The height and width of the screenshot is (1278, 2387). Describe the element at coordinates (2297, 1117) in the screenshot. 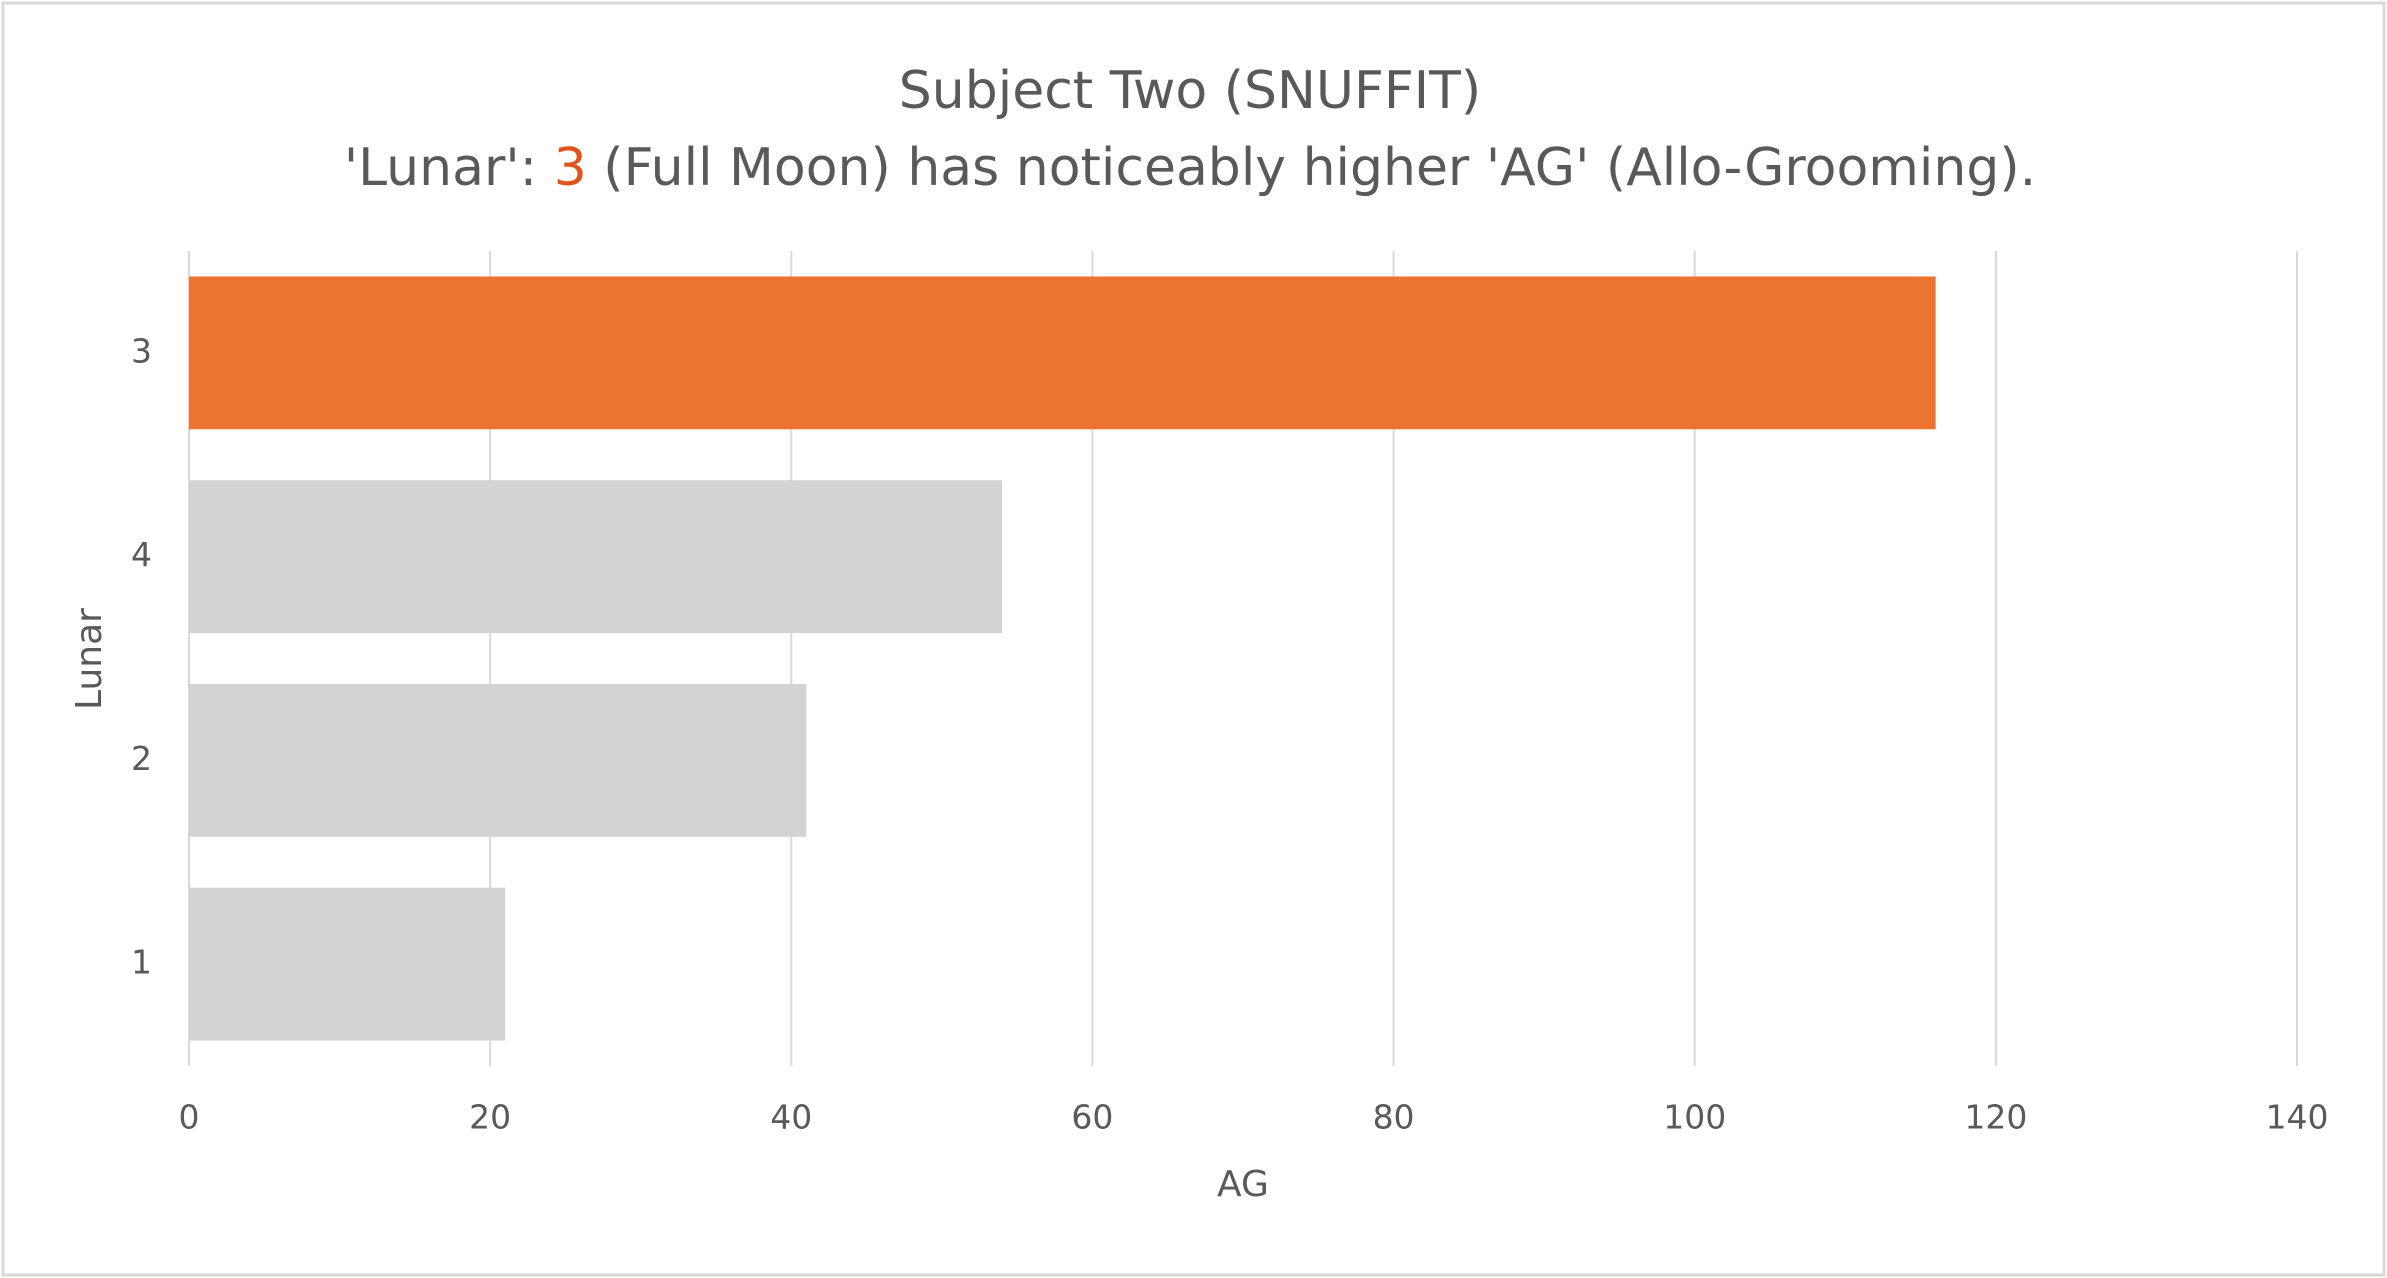

I see `x-tick-label: 140` at that location.